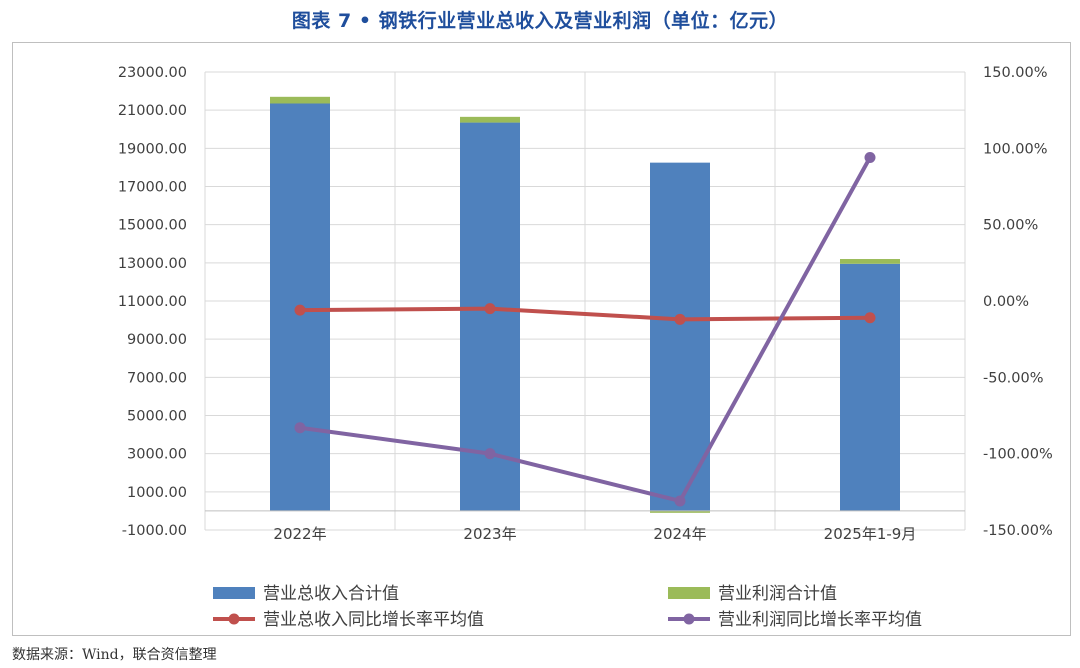 This screenshot has height=668, width=1080. I want to click on y-right-tick-label: -150.00%, so click(1018, 531).